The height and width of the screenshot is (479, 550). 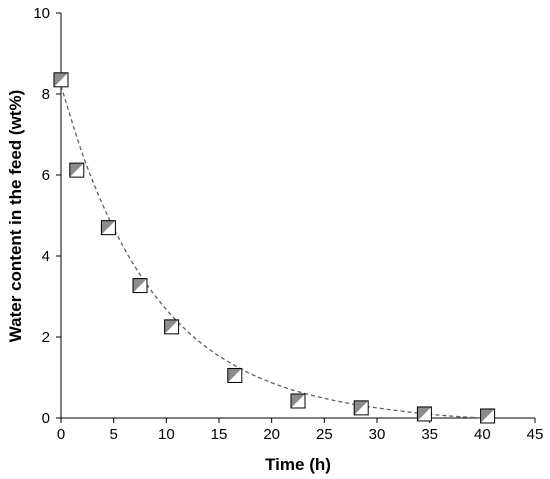 I want to click on y-tick-label: 10, so click(x=41, y=13).